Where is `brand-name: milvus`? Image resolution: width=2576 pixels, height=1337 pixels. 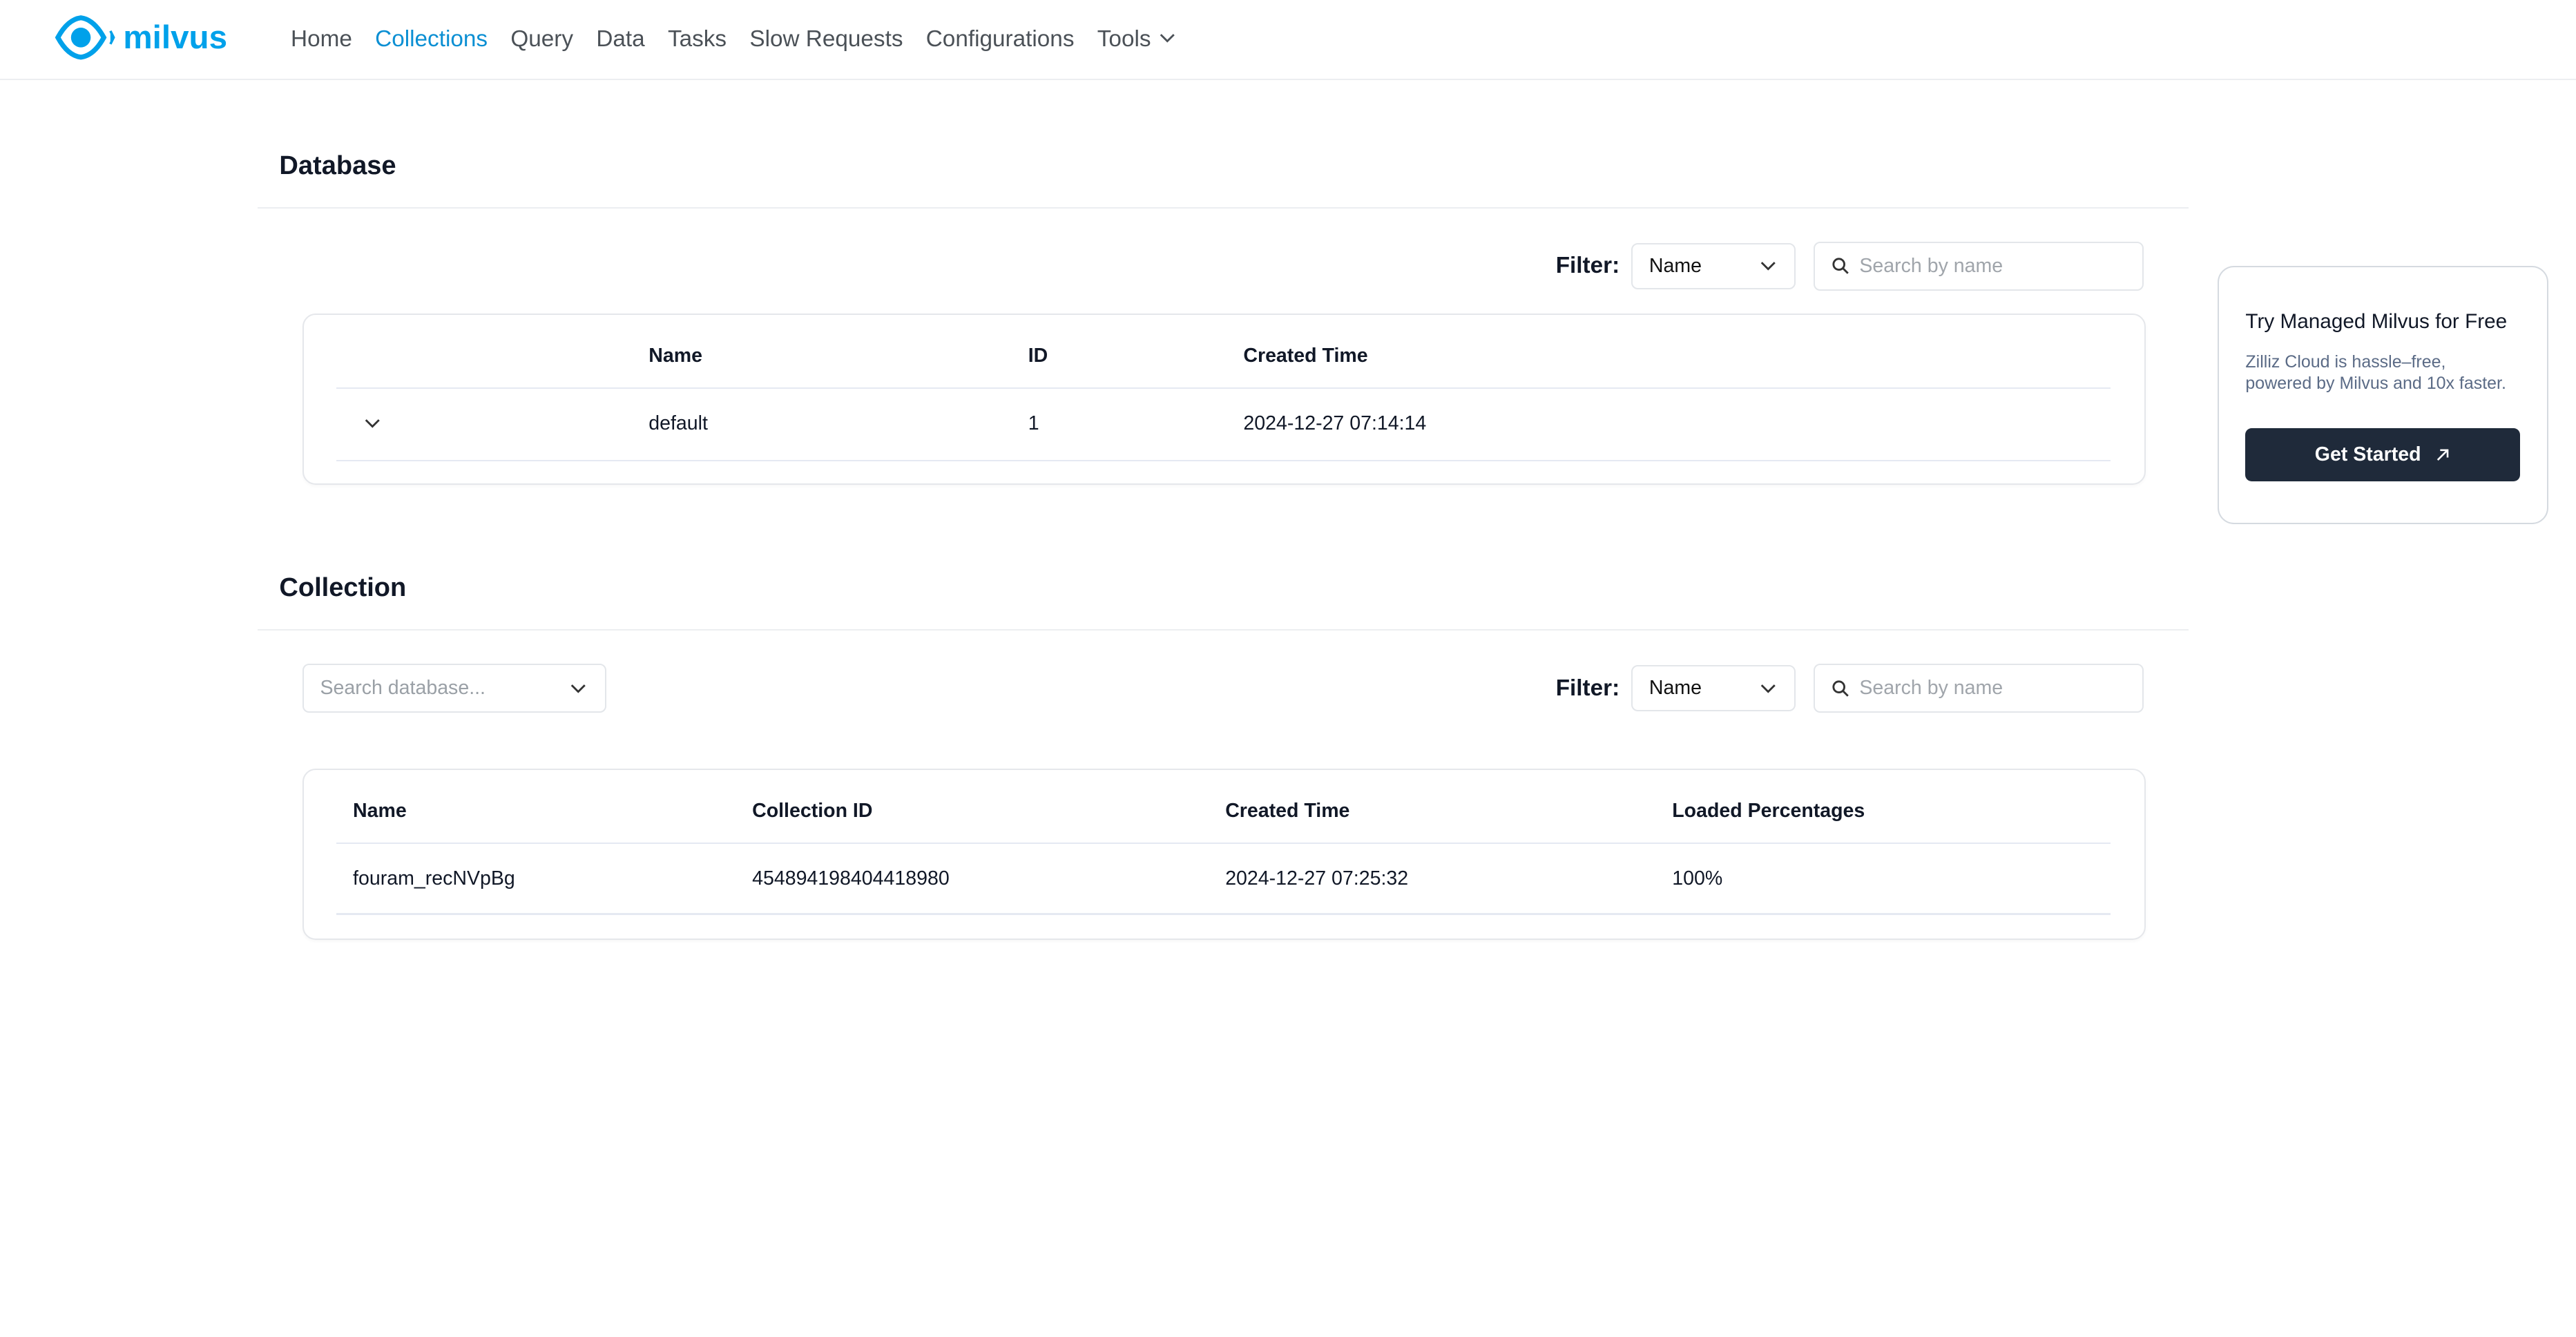 brand-name: milvus is located at coordinates (175, 38).